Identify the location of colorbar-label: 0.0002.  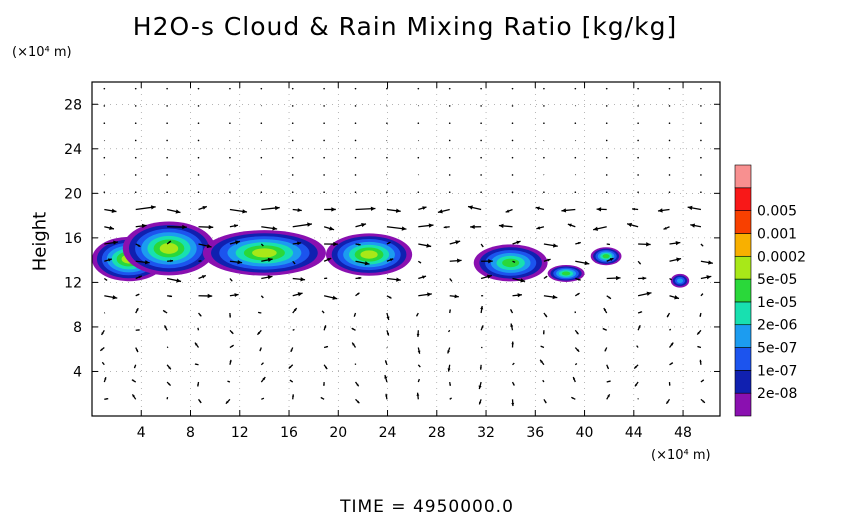
(781, 257).